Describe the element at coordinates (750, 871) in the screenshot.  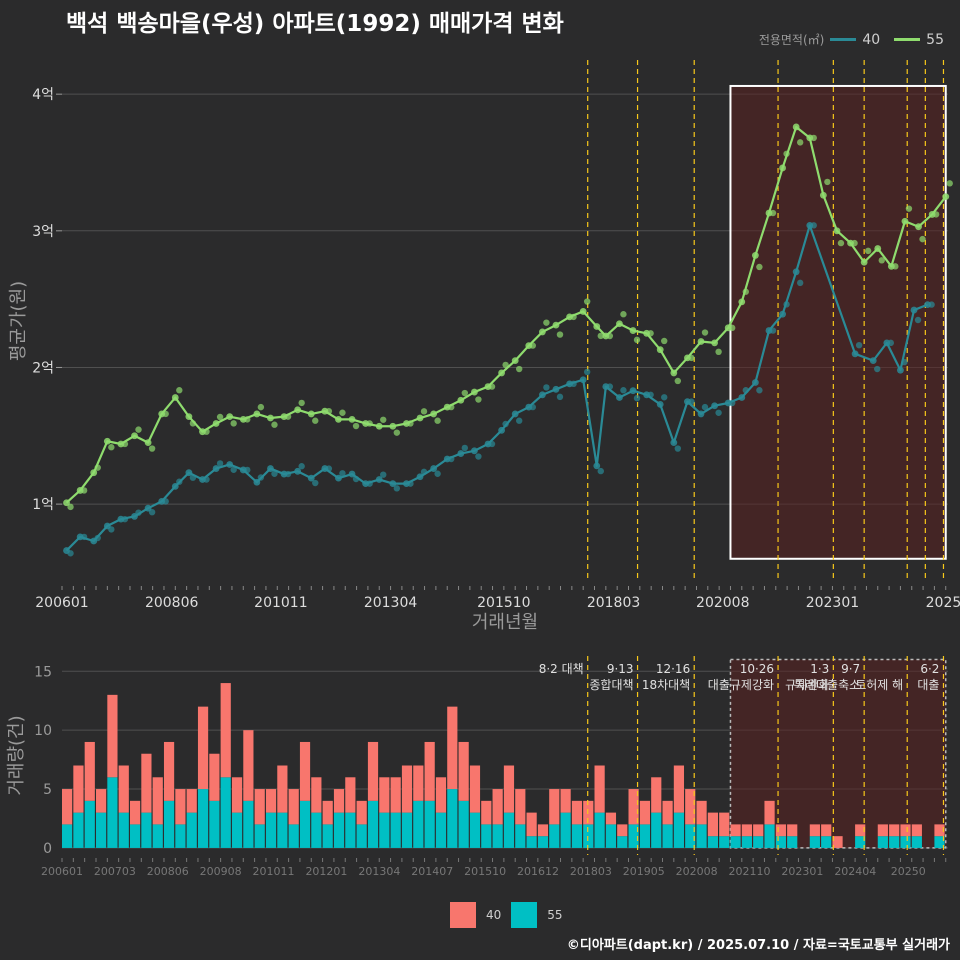
I see `volume-x-tick-label: 202110` at that location.